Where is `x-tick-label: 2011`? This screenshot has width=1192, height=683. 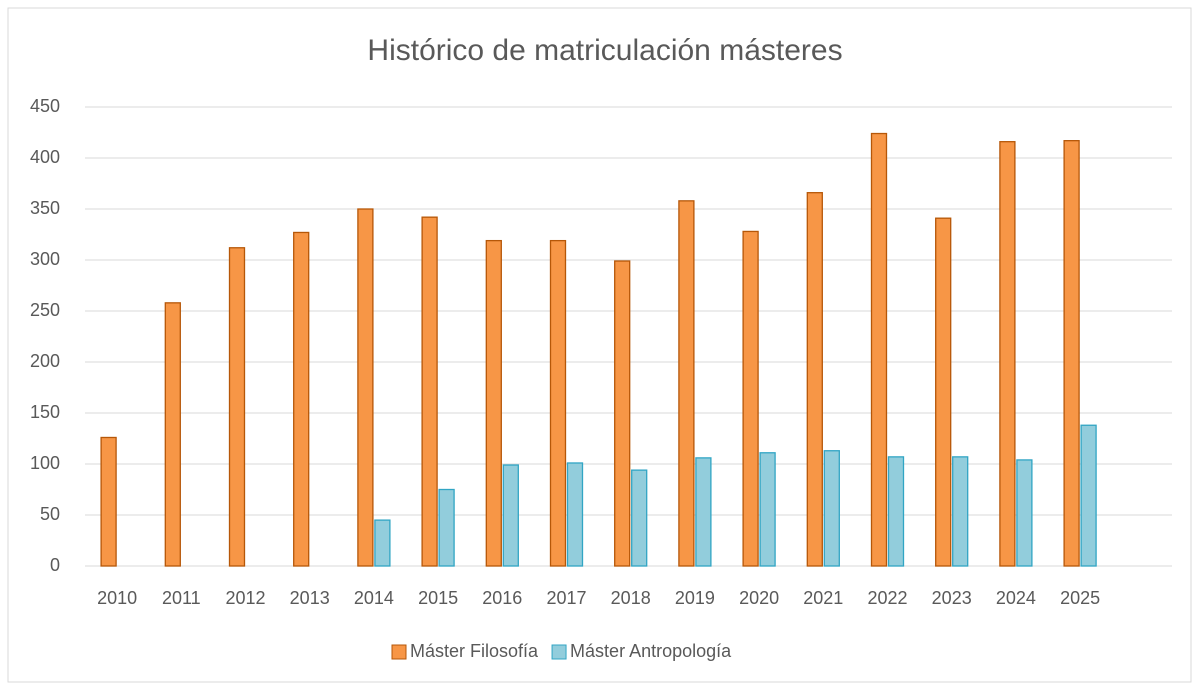 x-tick-label: 2011 is located at coordinates (181, 598).